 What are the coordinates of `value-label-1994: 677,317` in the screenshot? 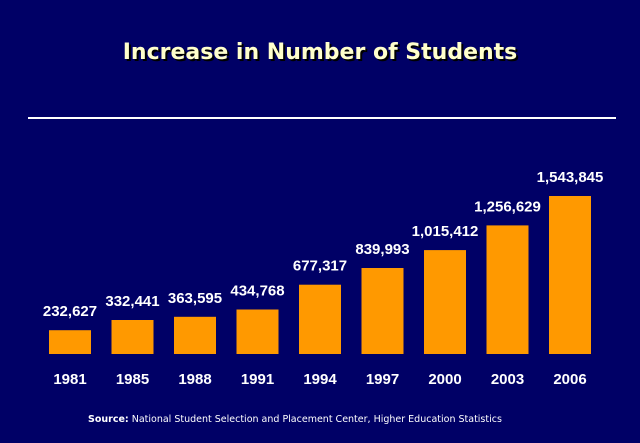 It's located at (320, 266).